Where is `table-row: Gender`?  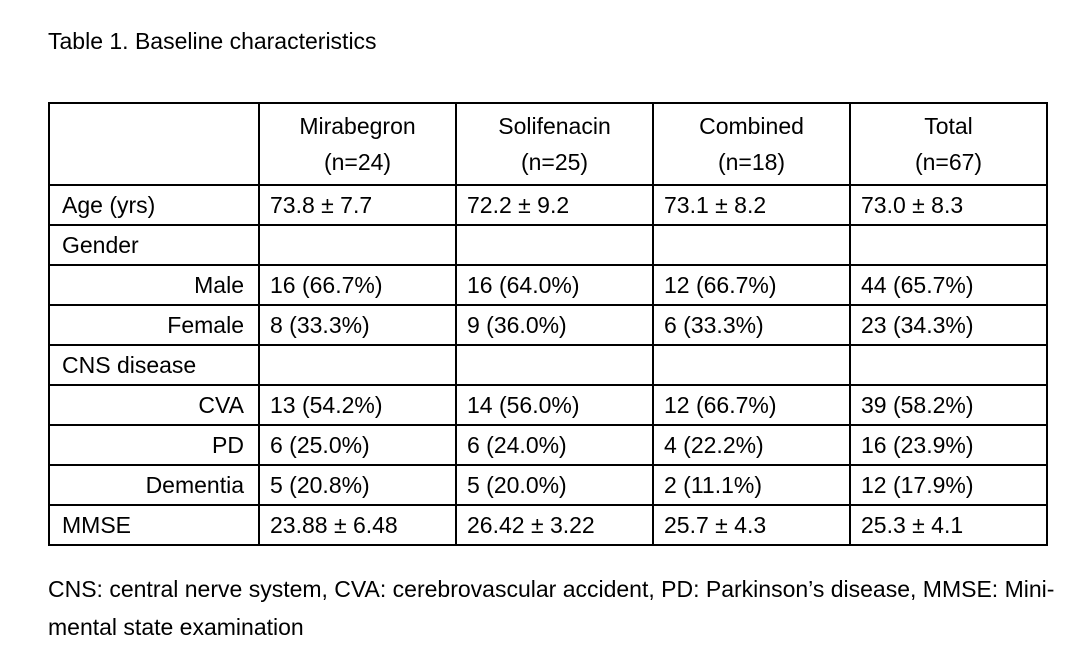 table-row: Gender is located at coordinates (548, 245).